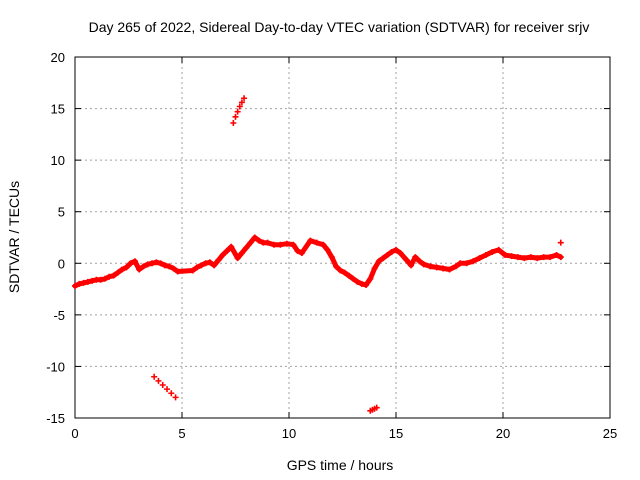  I want to click on x-tick-label: 15, so click(396, 433).